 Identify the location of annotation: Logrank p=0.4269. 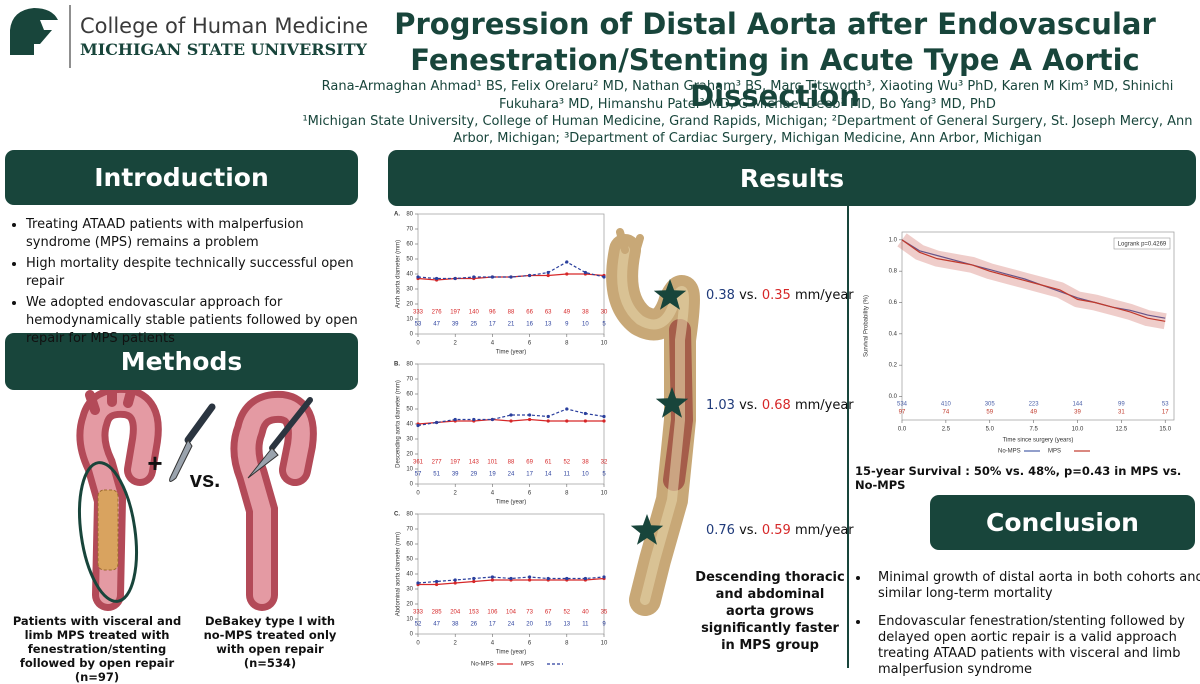
(1142, 245).